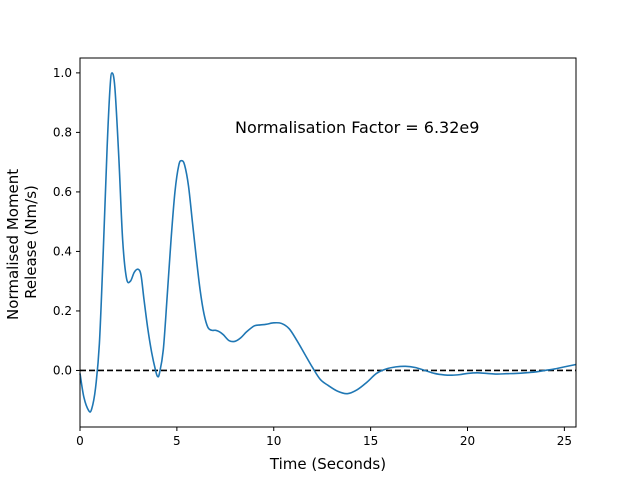 The width and height of the screenshot is (640, 480). Describe the element at coordinates (370, 441) in the screenshot. I see `x-tick-label: 15` at that location.